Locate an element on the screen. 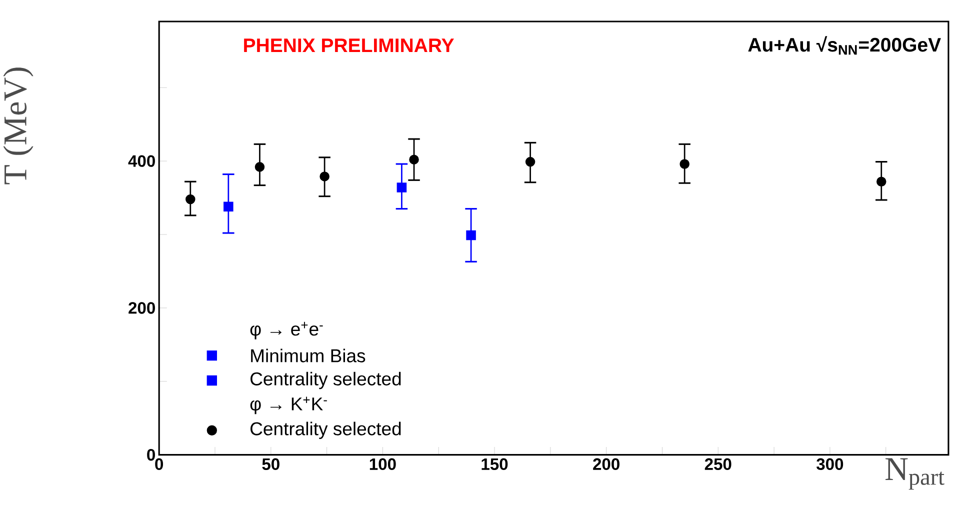  x-tick-label: 300 is located at coordinates (830, 464).